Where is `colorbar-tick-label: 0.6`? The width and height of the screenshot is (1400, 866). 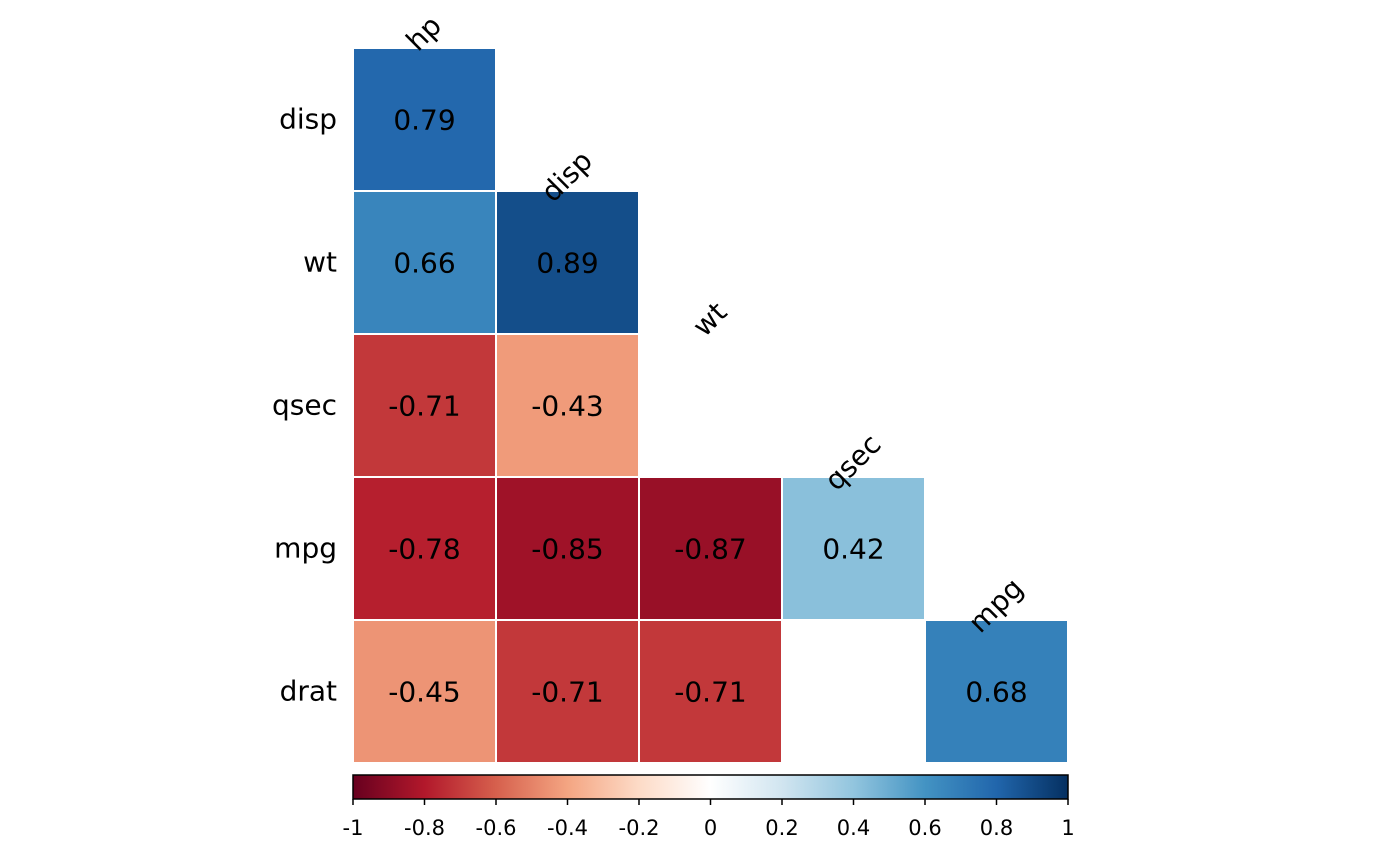
colorbar-tick-label: 0.6 is located at coordinates (924, 828).